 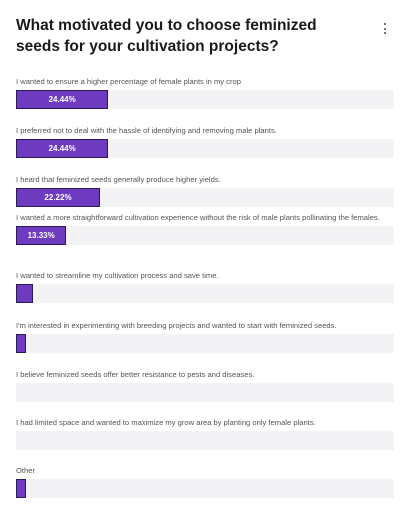 What do you see at coordinates (205, 235) in the screenshot?
I see `bar-track: 13.33%` at bounding box center [205, 235].